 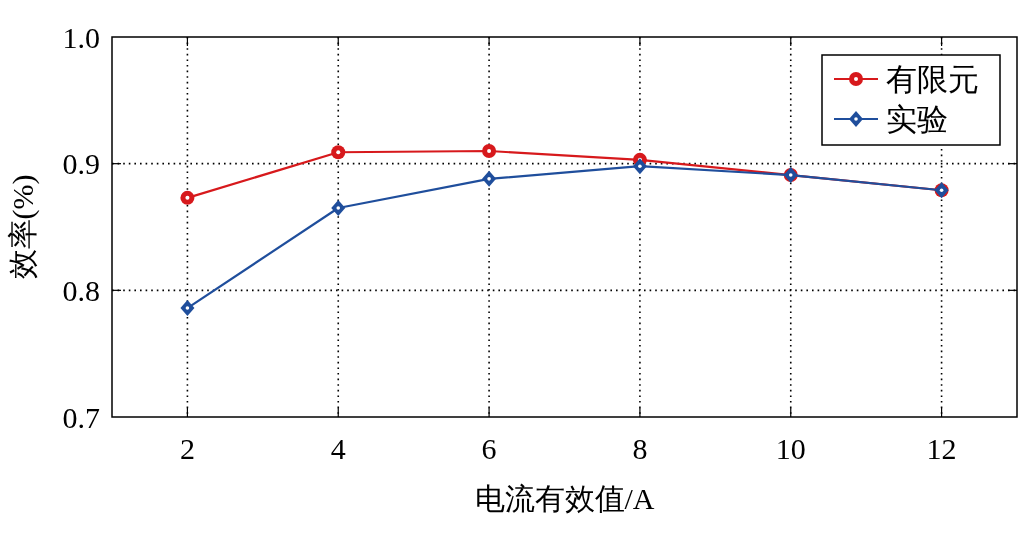 What do you see at coordinates (917, 120) in the screenshot?
I see `legend-label: 实验` at bounding box center [917, 120].